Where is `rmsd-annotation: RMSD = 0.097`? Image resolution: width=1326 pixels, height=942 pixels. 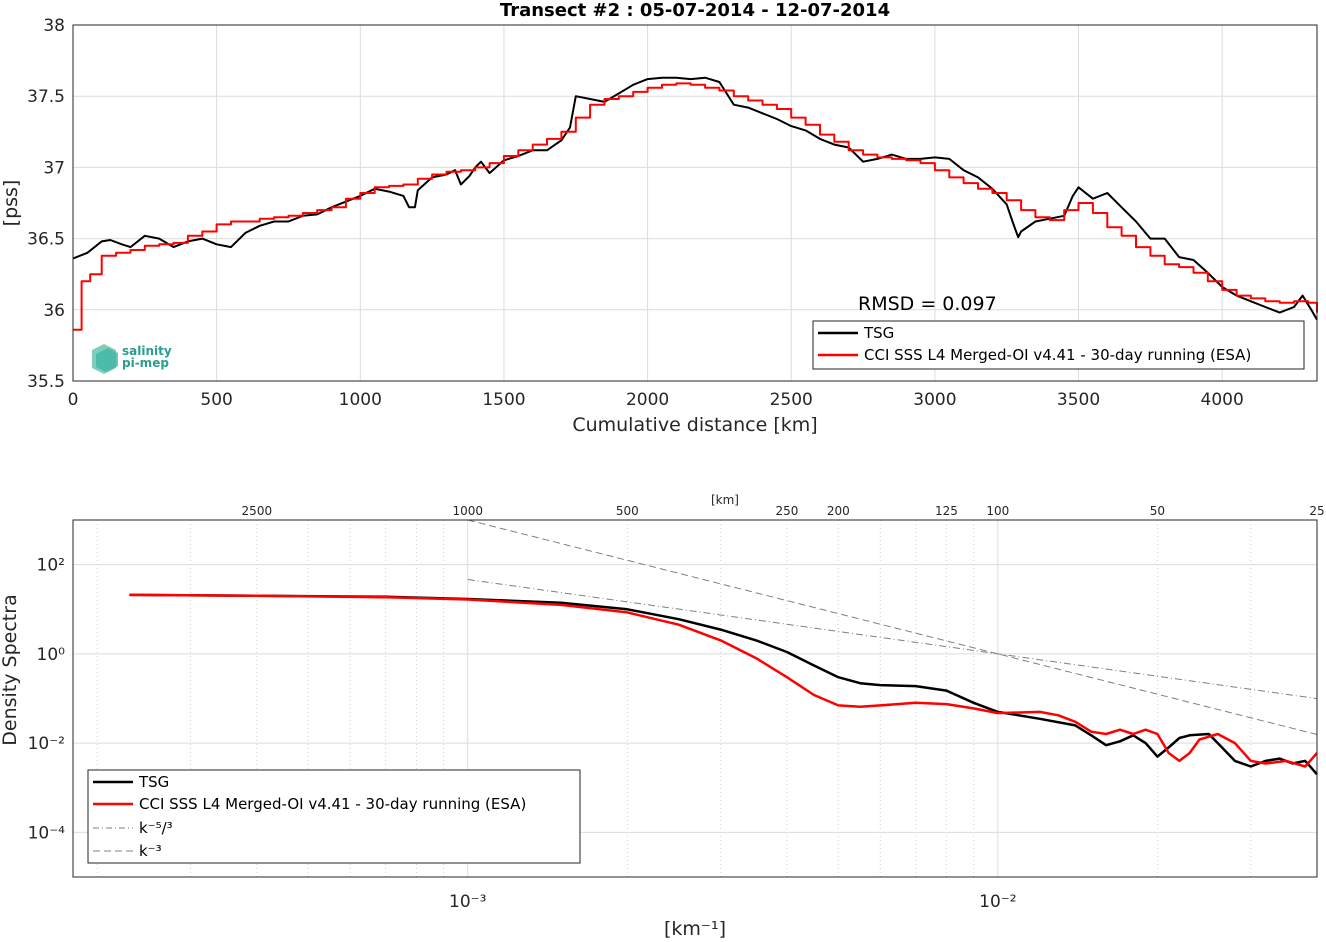
rmsd-annotation: RMSD = 0.097 is located at coordinates (927, 304).